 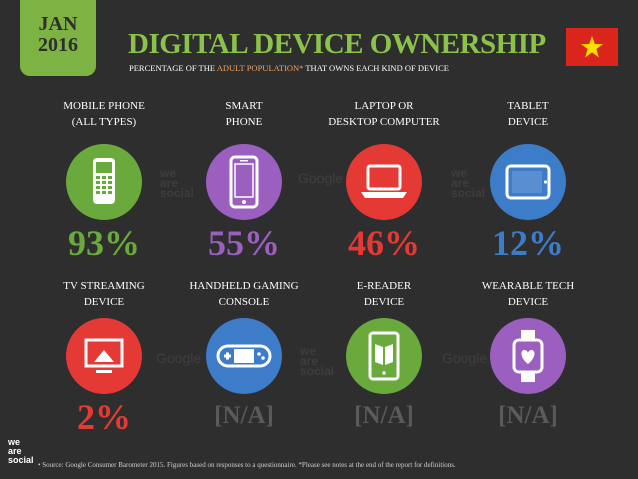 I want to click on device-smartphone: SMART PHONE 55%, so click(x=244, y=180).